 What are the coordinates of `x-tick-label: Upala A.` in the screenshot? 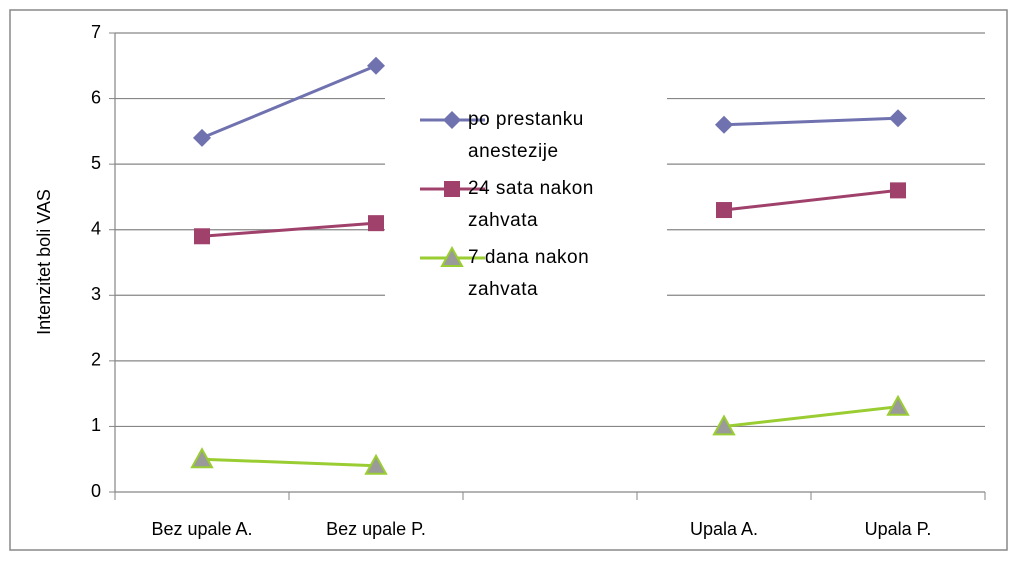 It's located at (724, 529).